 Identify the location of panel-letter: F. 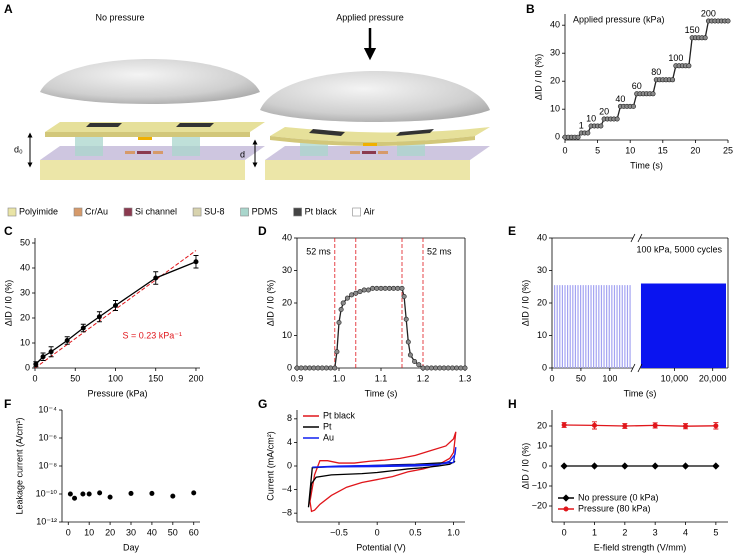
(7, 404).